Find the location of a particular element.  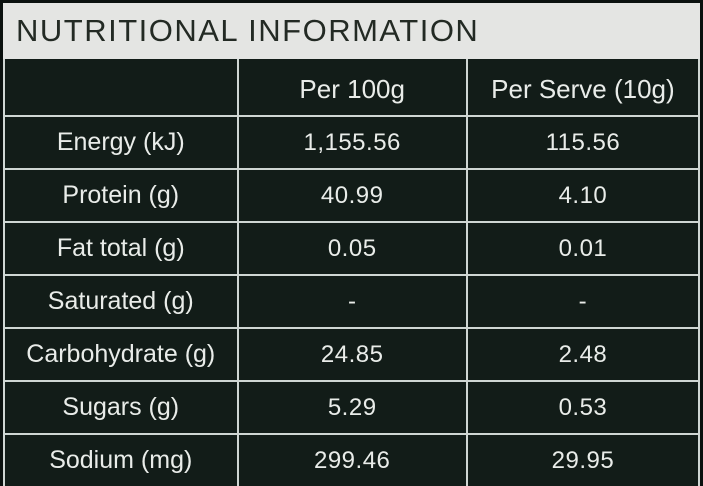

value-per-serve: 29.95 is located at coordinates (583, 459).